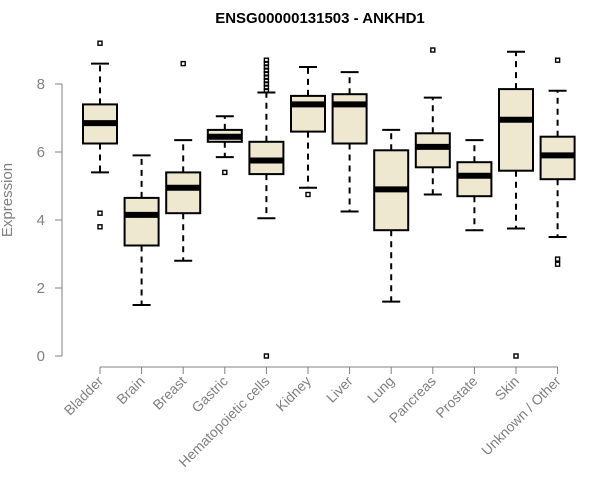 This screenshot has height=500, width=600. I want to click on box-lung, so click(391, 215).